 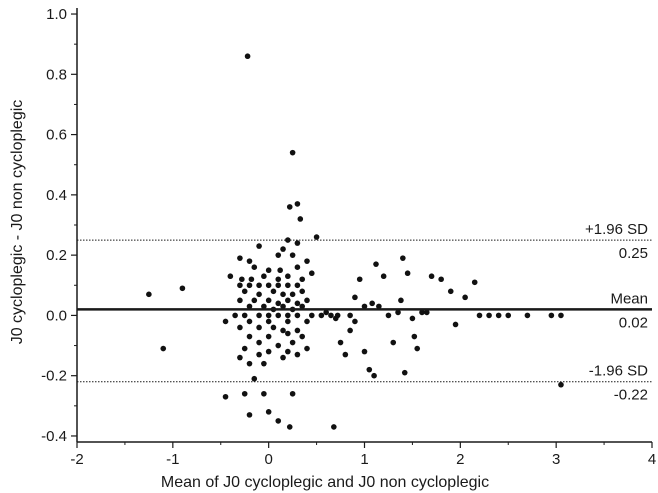 What do you see at coordinates (56, 74) in the screenshot?
I see `y-tick-label: 0.8` at bounding box center [56, 74].